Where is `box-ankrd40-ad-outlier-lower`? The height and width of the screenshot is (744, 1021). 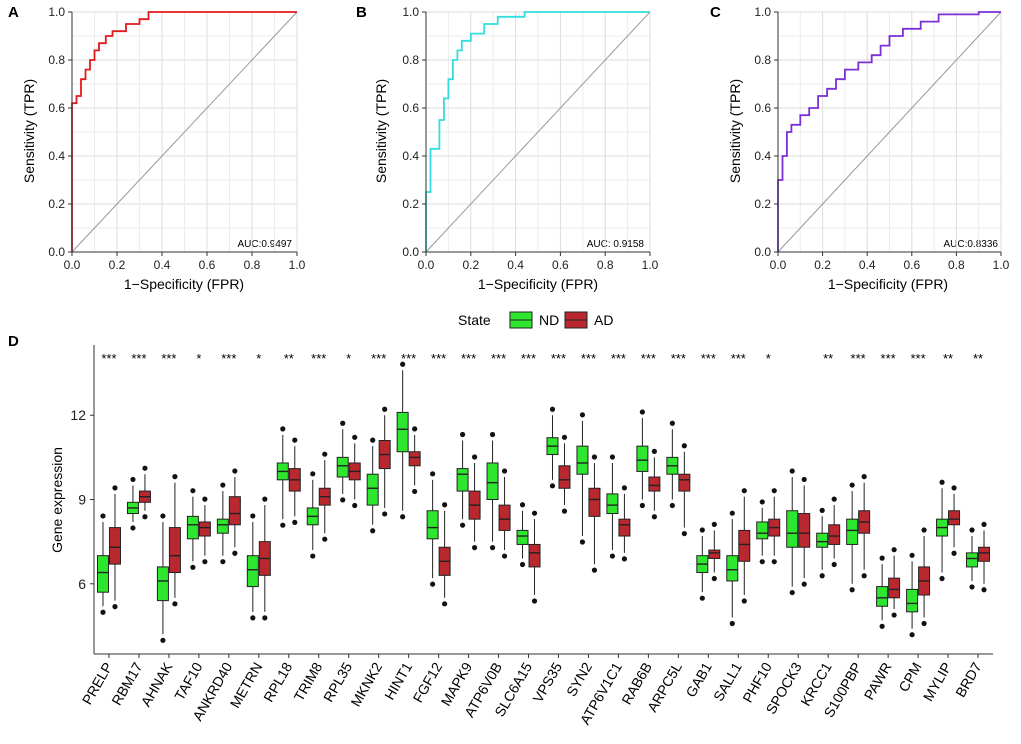 box-ankrd40-ad-outlier-lower is located at coordinates (235, 553).